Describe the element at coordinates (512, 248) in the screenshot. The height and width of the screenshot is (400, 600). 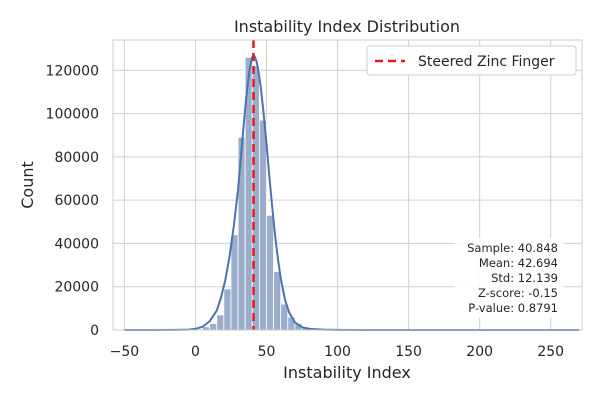
I see `stats-sample: Sample: 40.848` at that location.